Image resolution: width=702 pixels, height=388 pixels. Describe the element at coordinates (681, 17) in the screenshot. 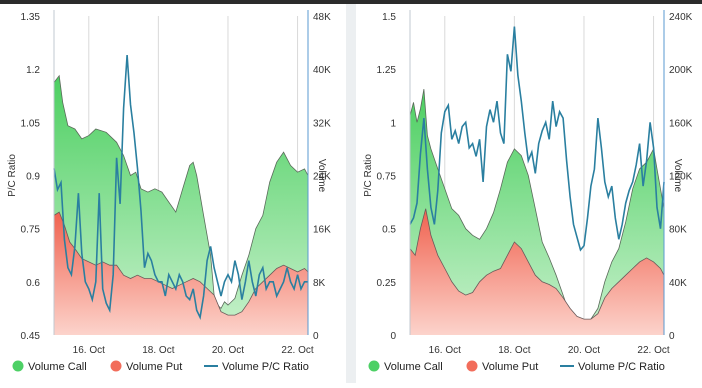

I see `right-y-tick-label: 240K` at that location.